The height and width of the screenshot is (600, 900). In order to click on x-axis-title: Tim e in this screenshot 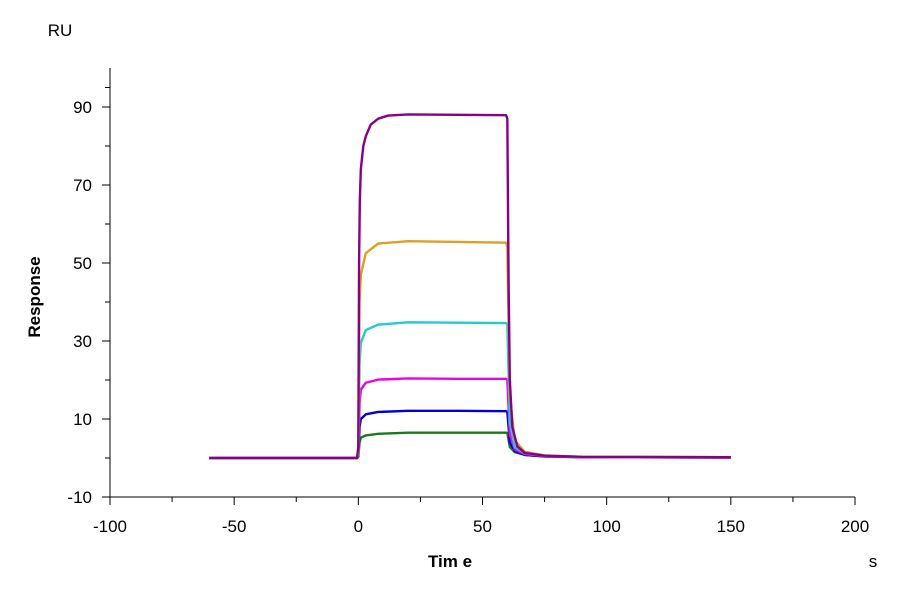, I will do `click(450, 561)`.